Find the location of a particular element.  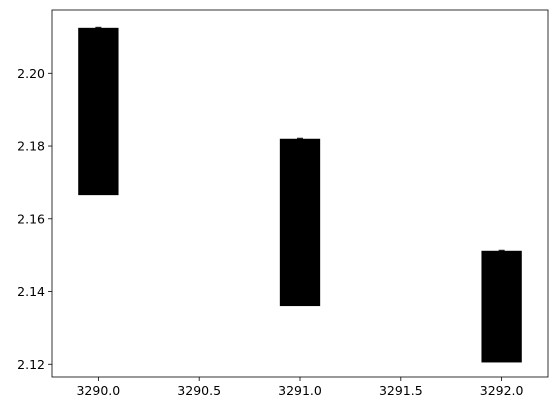

y-tick-label: 2.14 is located at coordinates (31, 291).